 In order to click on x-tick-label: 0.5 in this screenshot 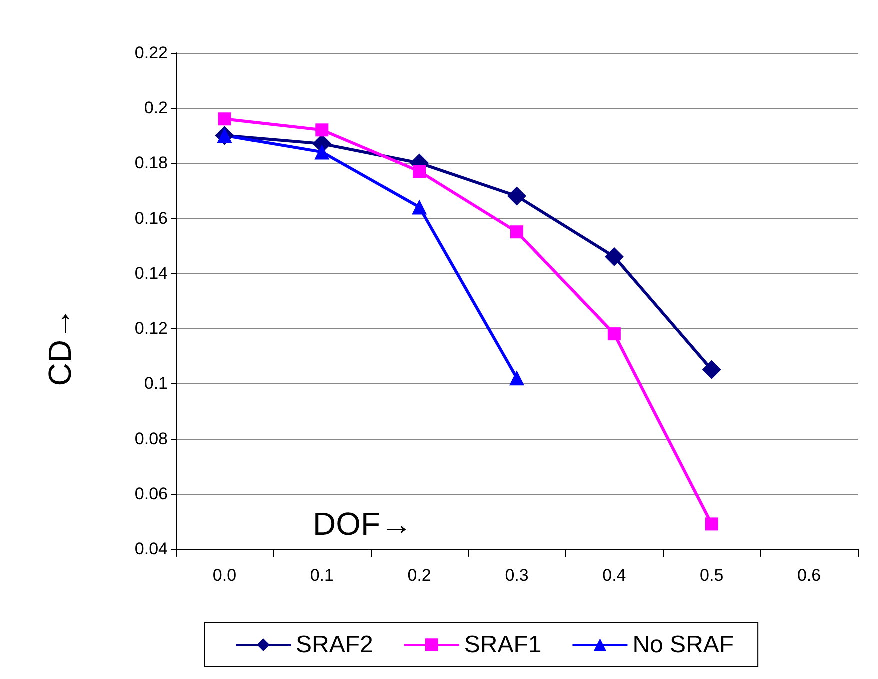, I will do `click(712, 575)`.